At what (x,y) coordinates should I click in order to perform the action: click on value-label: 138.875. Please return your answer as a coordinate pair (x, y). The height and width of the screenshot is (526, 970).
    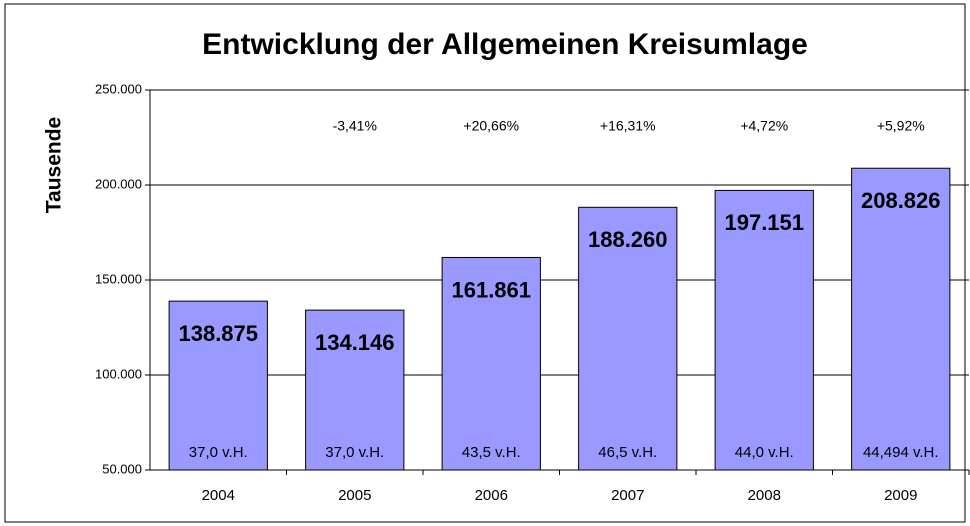
    Looking at the image, I should click on (218, 333).